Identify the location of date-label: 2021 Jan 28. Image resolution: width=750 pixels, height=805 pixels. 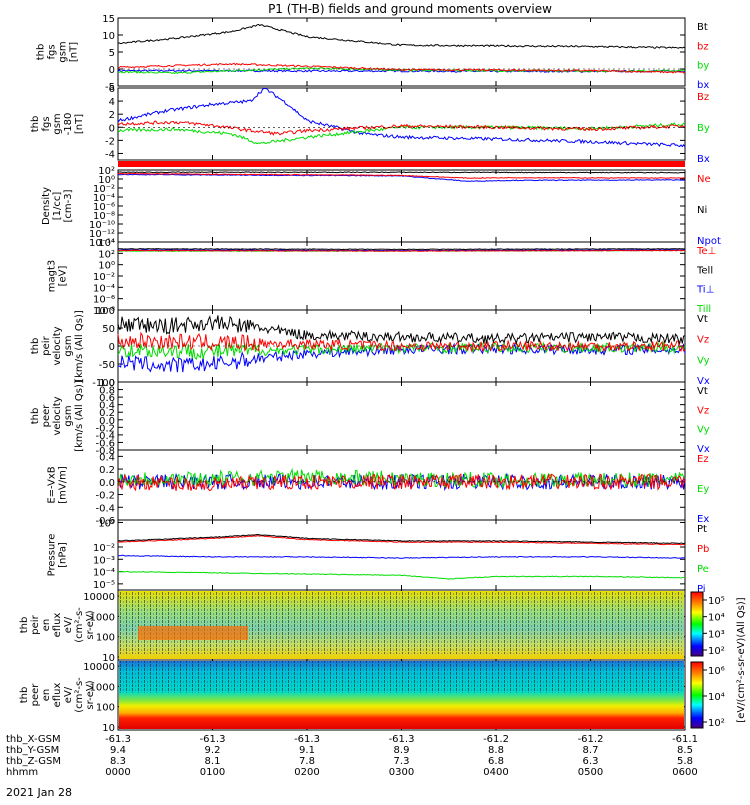
(39, 792).